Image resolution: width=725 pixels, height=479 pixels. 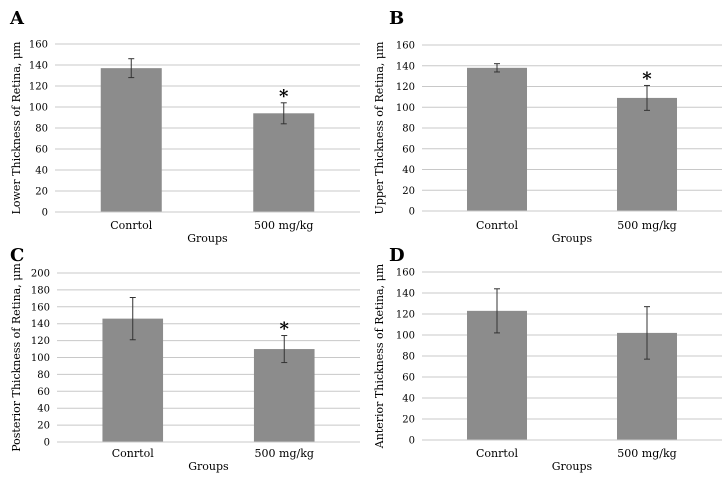 I want to click on y-axis-title: Anterior Thickness of Retina, μm, so click(x=379, y=356).